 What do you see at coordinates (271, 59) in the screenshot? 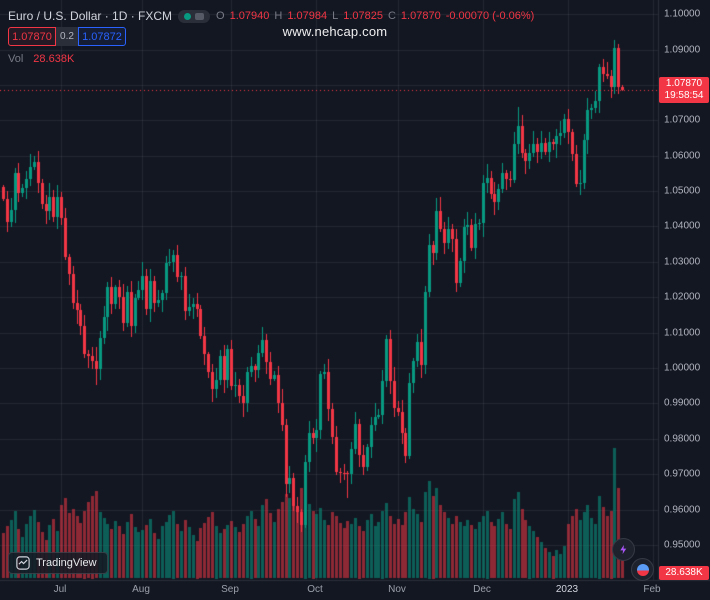
I see `volume-readout: Vol 28.638K` at bounding box center [271, 59].